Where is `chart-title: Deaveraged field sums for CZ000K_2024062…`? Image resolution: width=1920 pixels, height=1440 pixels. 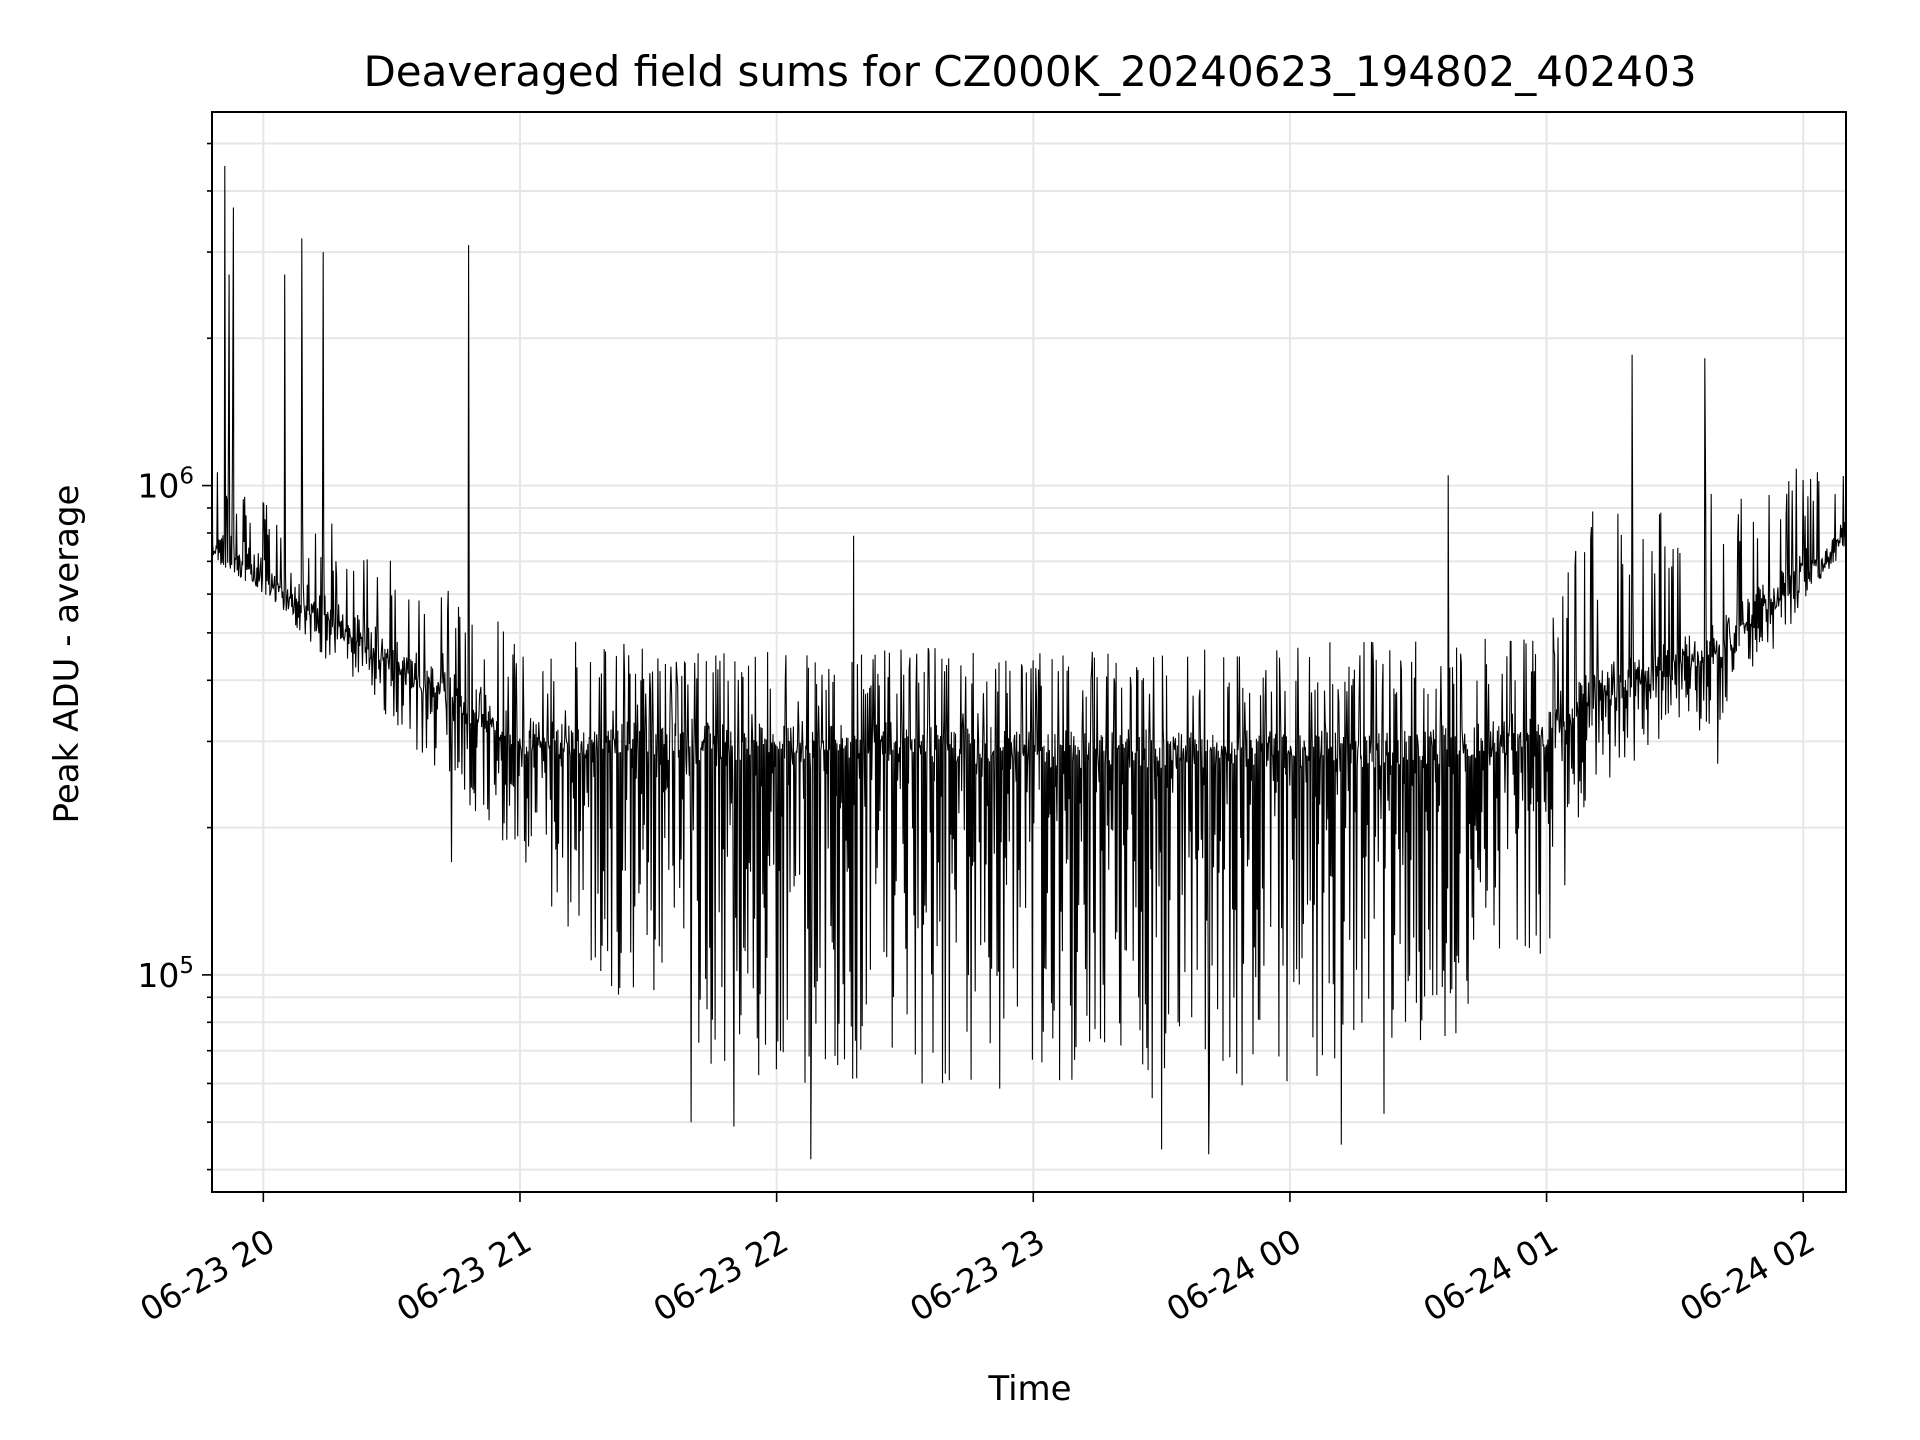 chart-title: Deaveraged field sums for CZ000K_2024062… is located at coordinates (1029, 71).